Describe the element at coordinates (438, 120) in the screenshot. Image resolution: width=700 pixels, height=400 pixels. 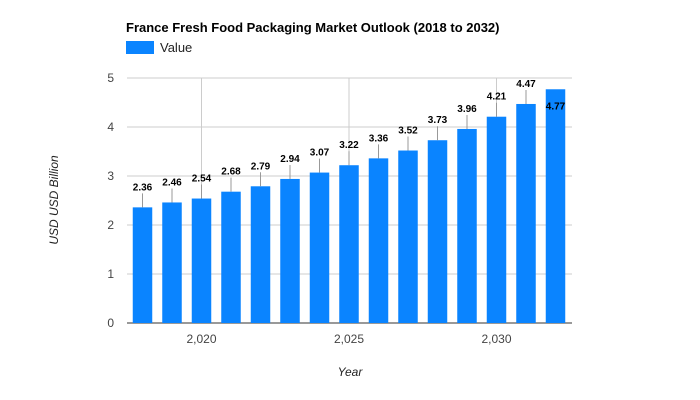
I see `data-label: 3.73` at that location.